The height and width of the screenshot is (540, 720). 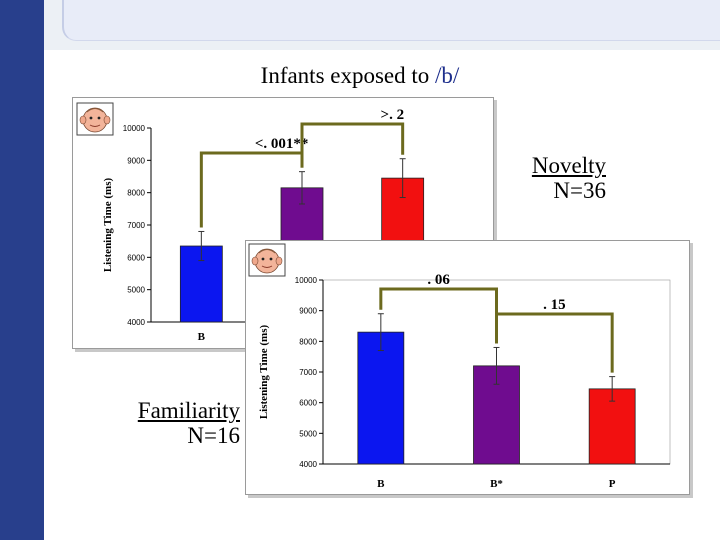 What do you see at coordinates (391, 20) in the screenshot?
I see `slide-top-band-inset` at bounding box center [391, 20].